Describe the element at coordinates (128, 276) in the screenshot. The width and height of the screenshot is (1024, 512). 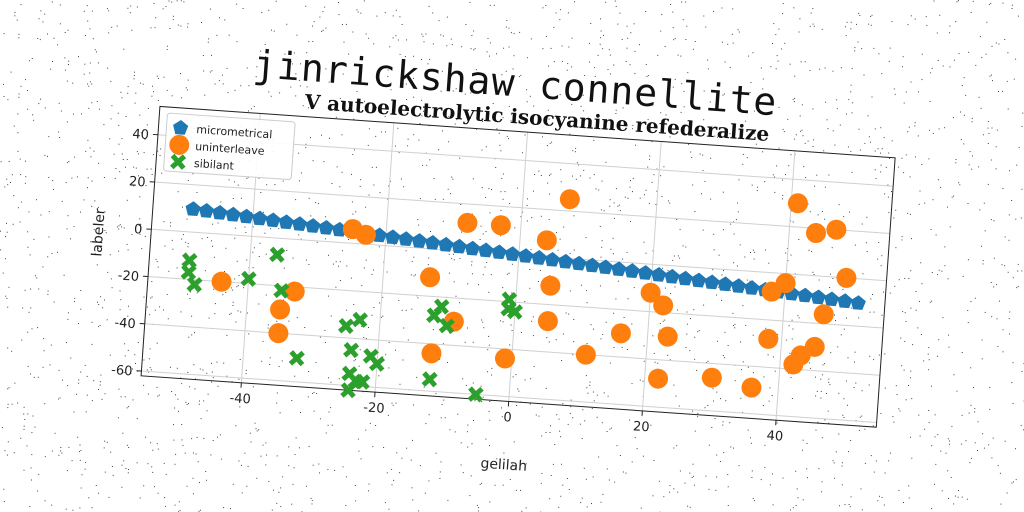
I see `y-tick-label: -20` at that location.